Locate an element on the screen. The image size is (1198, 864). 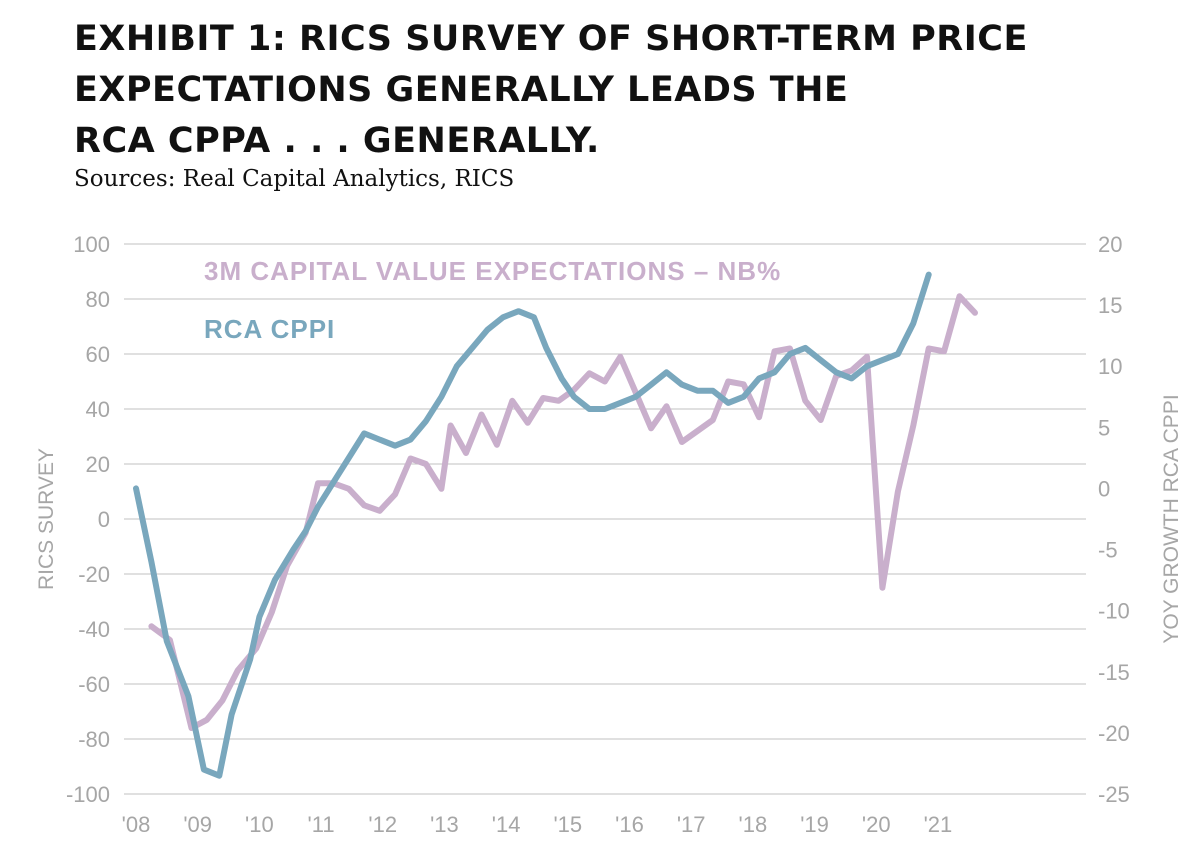
y2-tick-label: 20 is located at coordinates (1110, 244).